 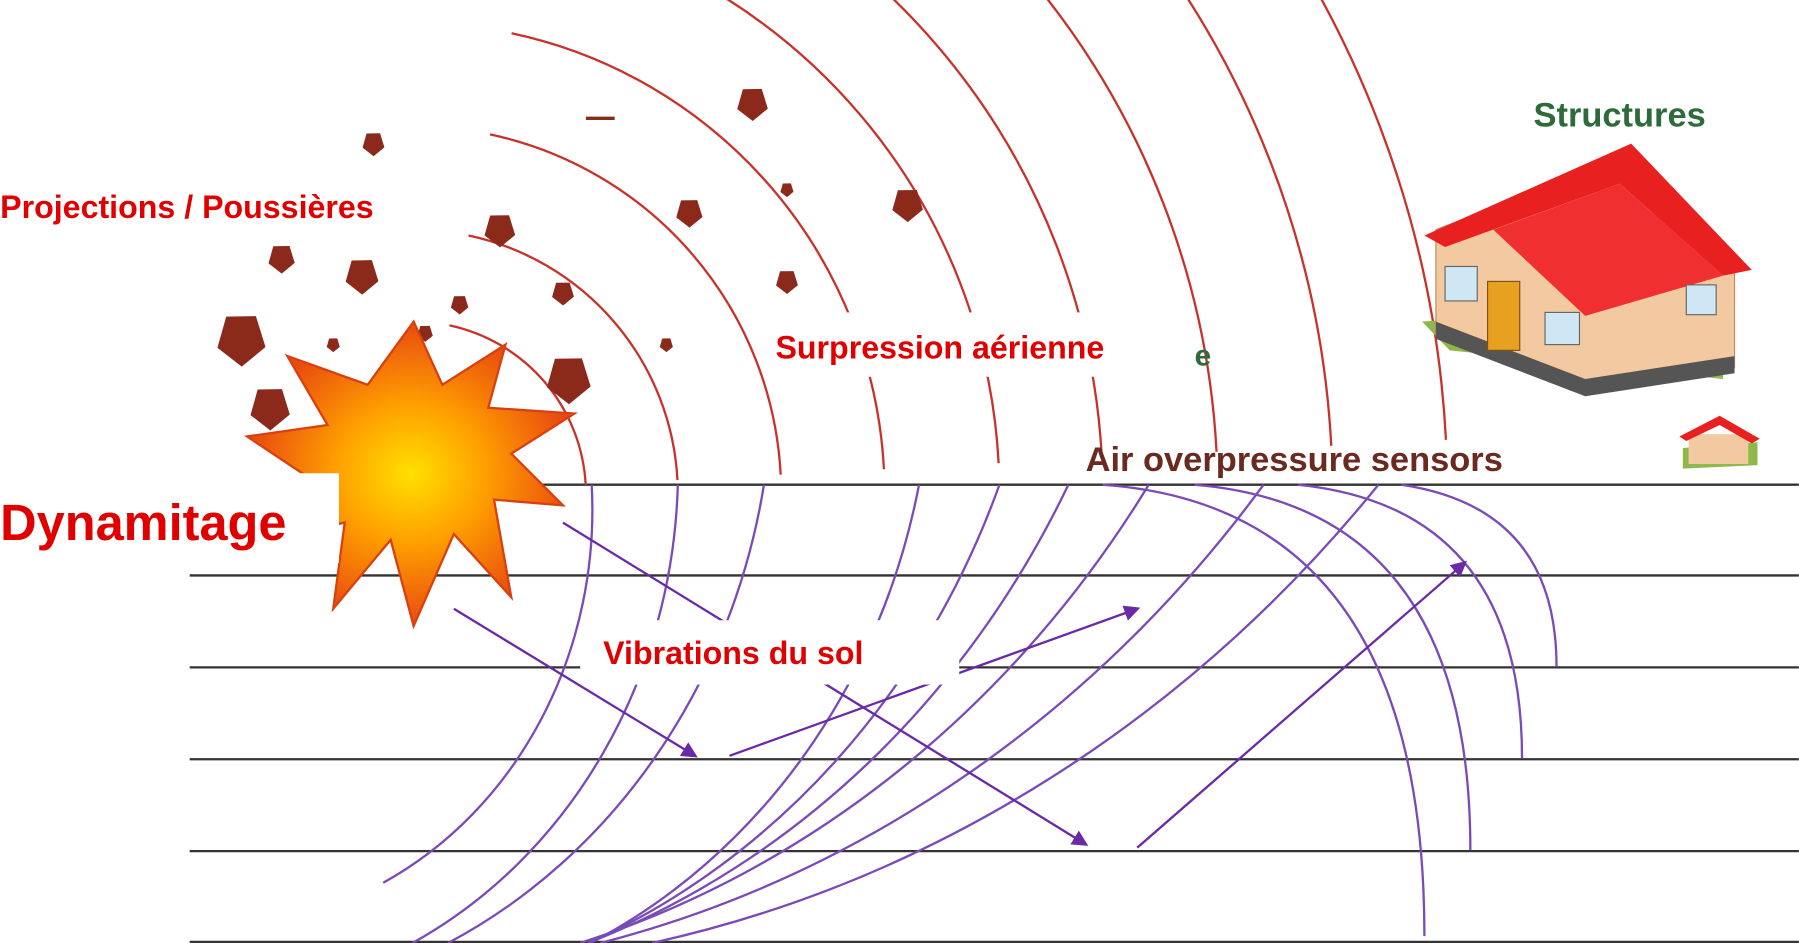 What do you see at coordinates (187, 207) in the screenshot?
I see `projections-label: Projections / Poussières` at bounding box center [187, 207].